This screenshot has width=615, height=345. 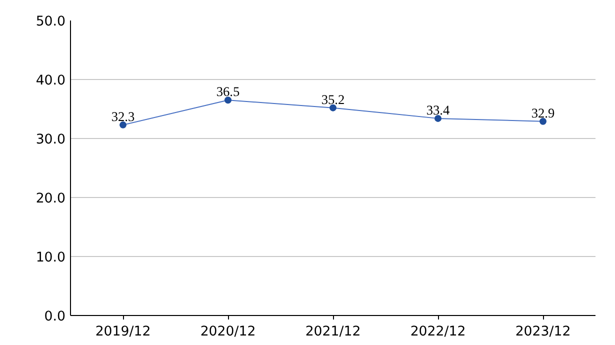 I want to click on y-tick-label: 10.0, so click(x=51, y=258).